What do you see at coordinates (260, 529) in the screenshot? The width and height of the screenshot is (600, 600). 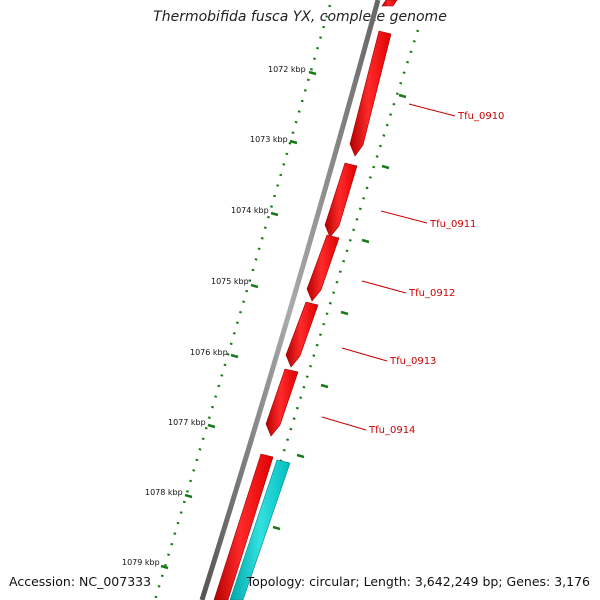 I see `gene-block-reverse` at bounding box center [260, 529].